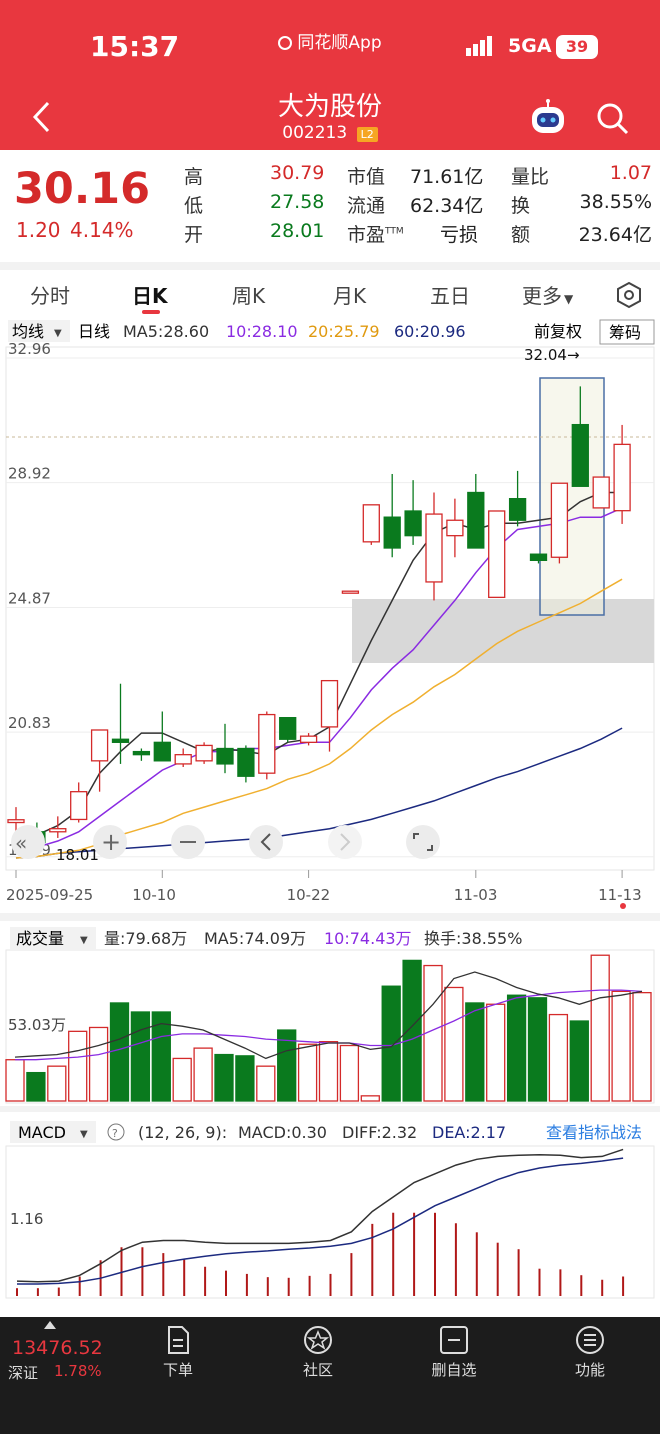 This screenshot has width=660, height=1434. I want to click on stock-name: 大为股份, so click(329, 107).